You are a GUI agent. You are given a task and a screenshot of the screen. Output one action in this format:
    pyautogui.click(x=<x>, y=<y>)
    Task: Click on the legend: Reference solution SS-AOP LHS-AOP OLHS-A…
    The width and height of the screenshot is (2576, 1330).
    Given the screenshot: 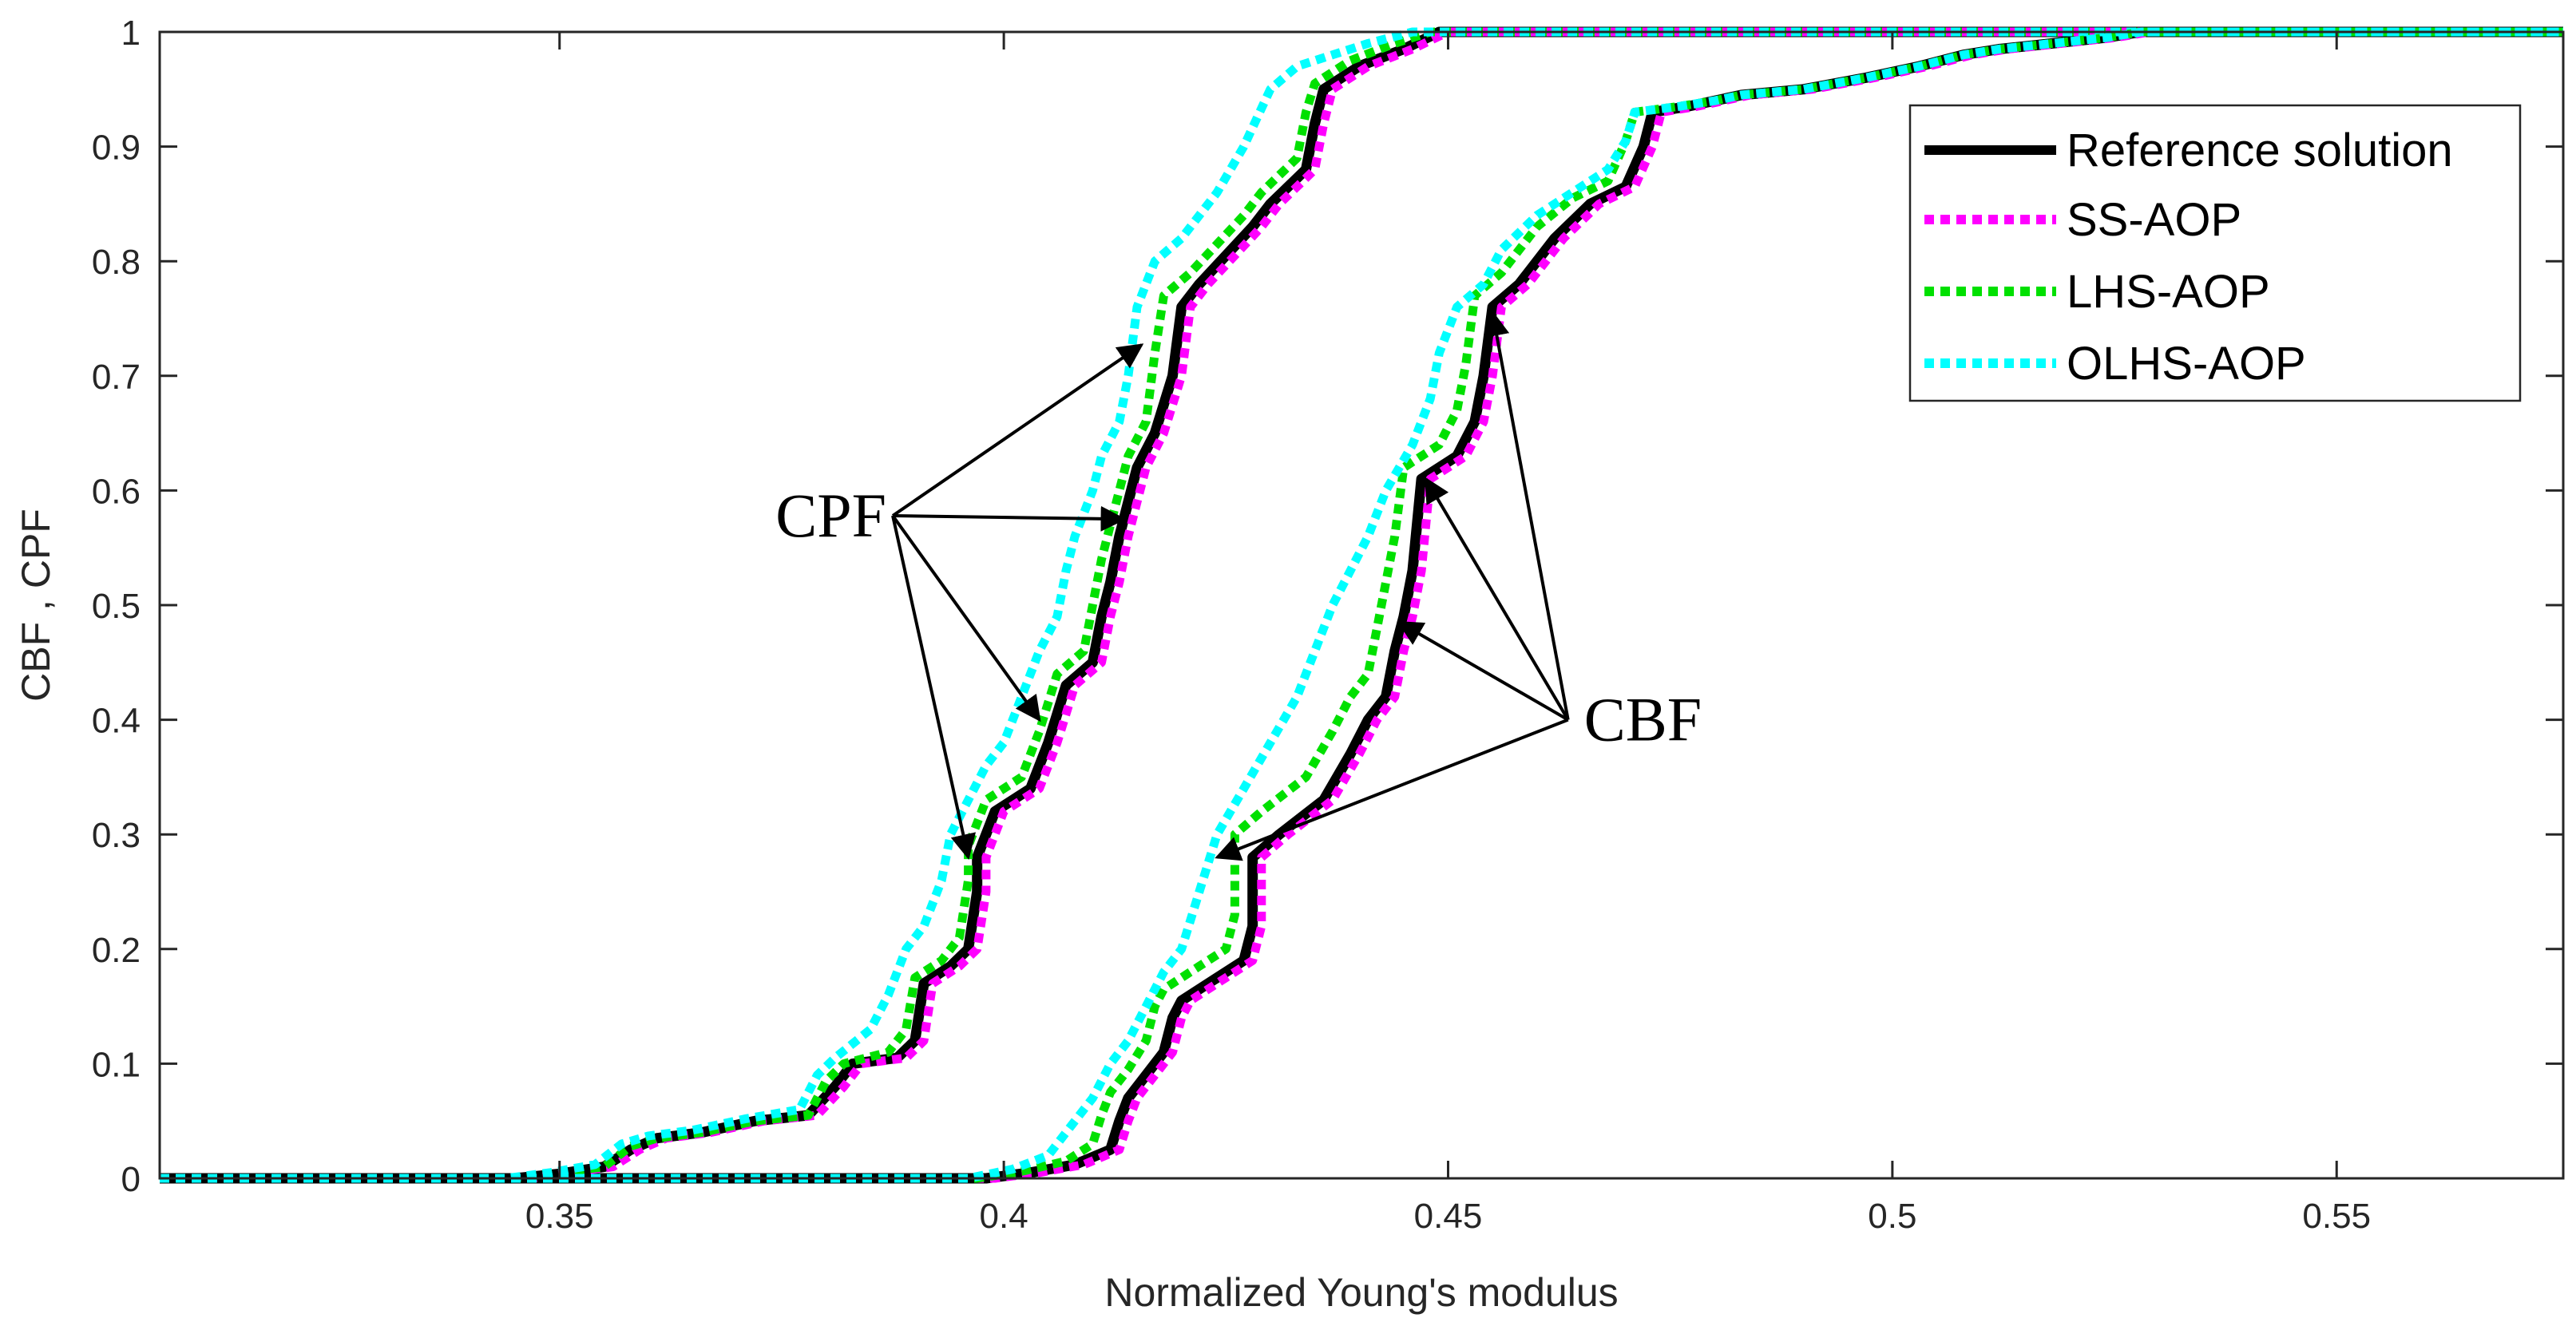 What is the action you would take?
    pyautogui.click(x=2215, y=253)
    